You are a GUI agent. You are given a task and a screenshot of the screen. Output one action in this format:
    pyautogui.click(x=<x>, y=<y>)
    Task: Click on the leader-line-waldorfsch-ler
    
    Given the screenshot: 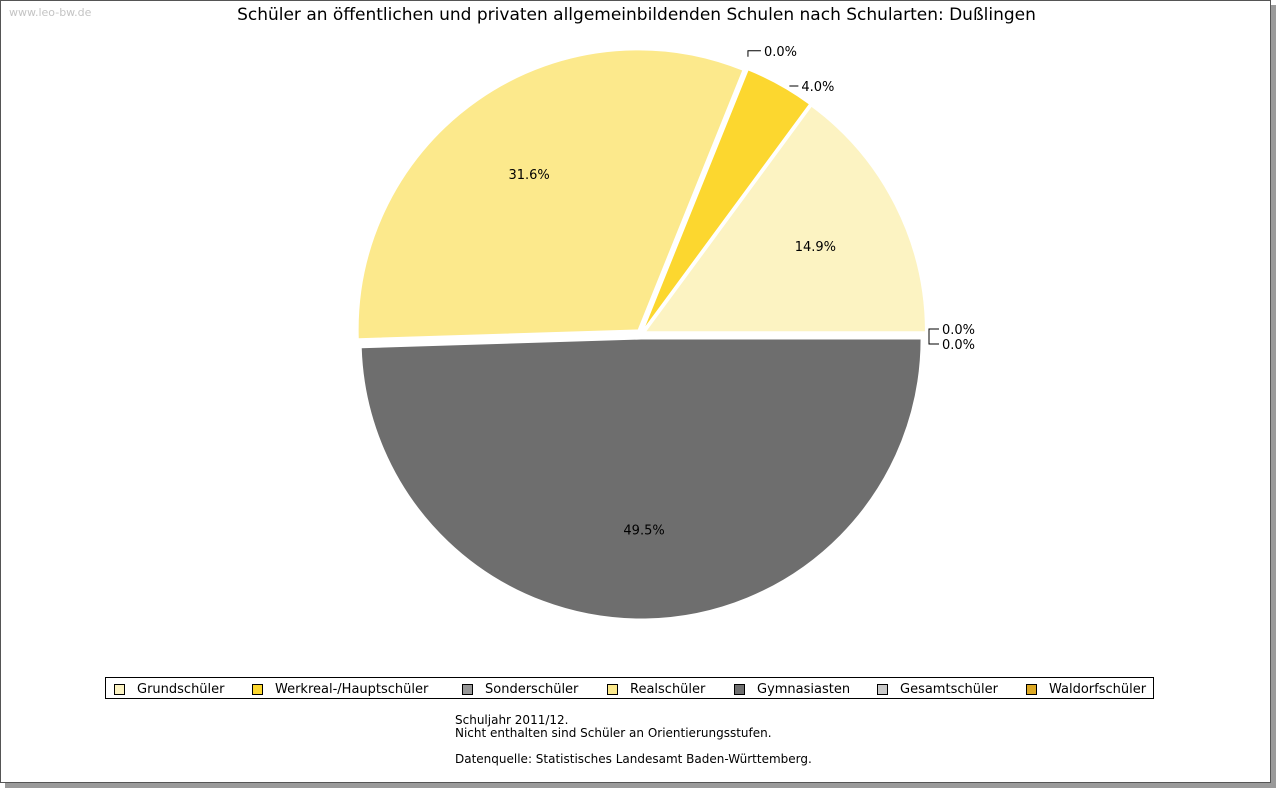 What is the action you would take?
    pyautogui.click(x=933, y=339)
    